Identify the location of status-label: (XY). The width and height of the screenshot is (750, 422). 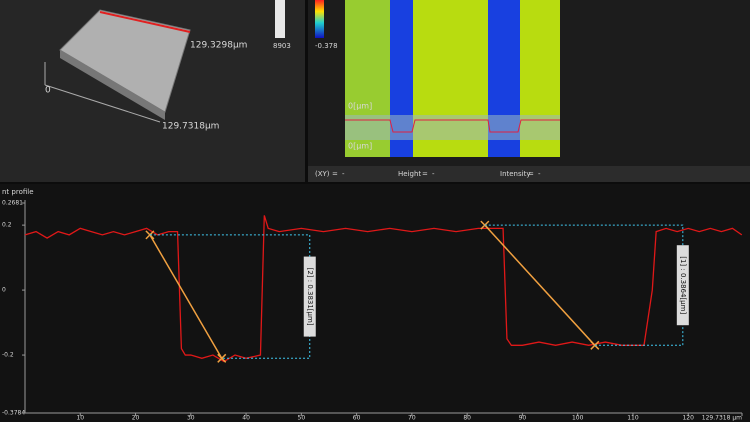
(322, 174).